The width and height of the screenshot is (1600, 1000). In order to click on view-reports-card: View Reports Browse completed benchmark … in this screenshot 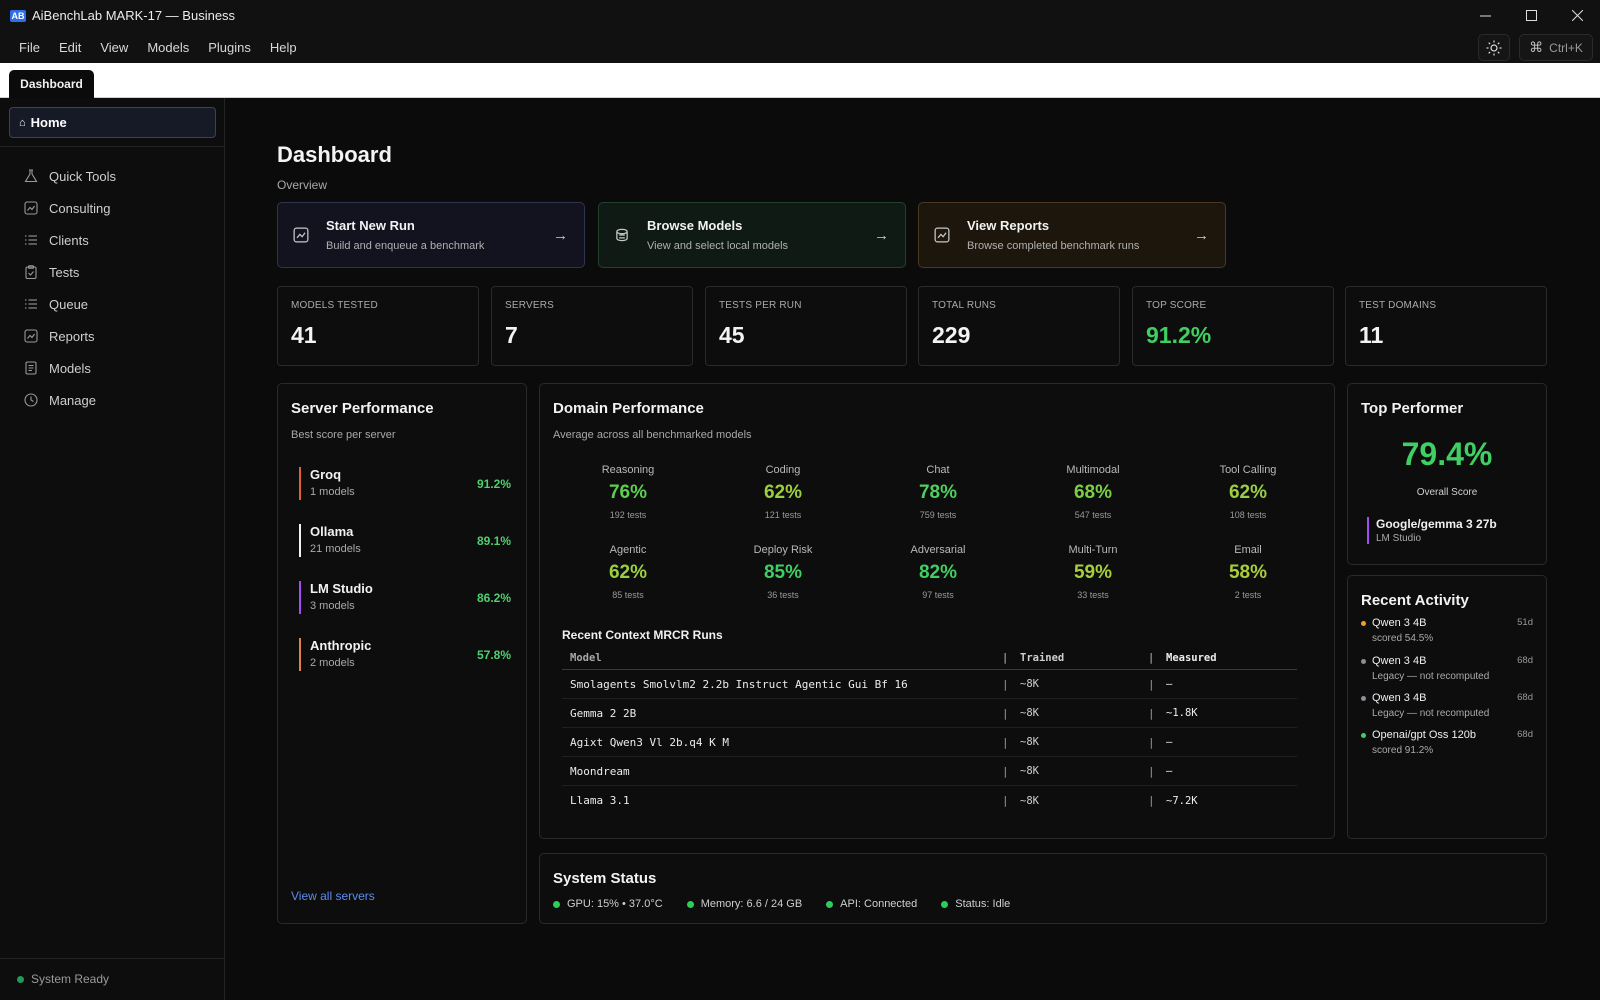, I will do `click(1072, 235)`.